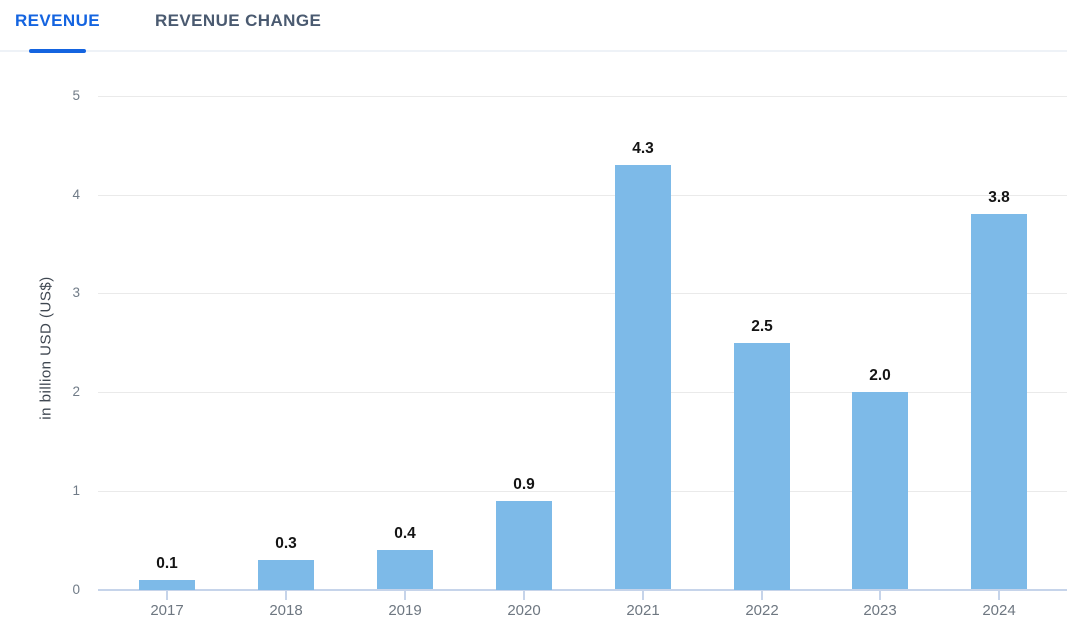 This screenshot has width=1067, height=635. What do you see at coordinates (286, 595) in the screenshot?
I see `x-tick-mark-2018` at bounding box center [286, 595].